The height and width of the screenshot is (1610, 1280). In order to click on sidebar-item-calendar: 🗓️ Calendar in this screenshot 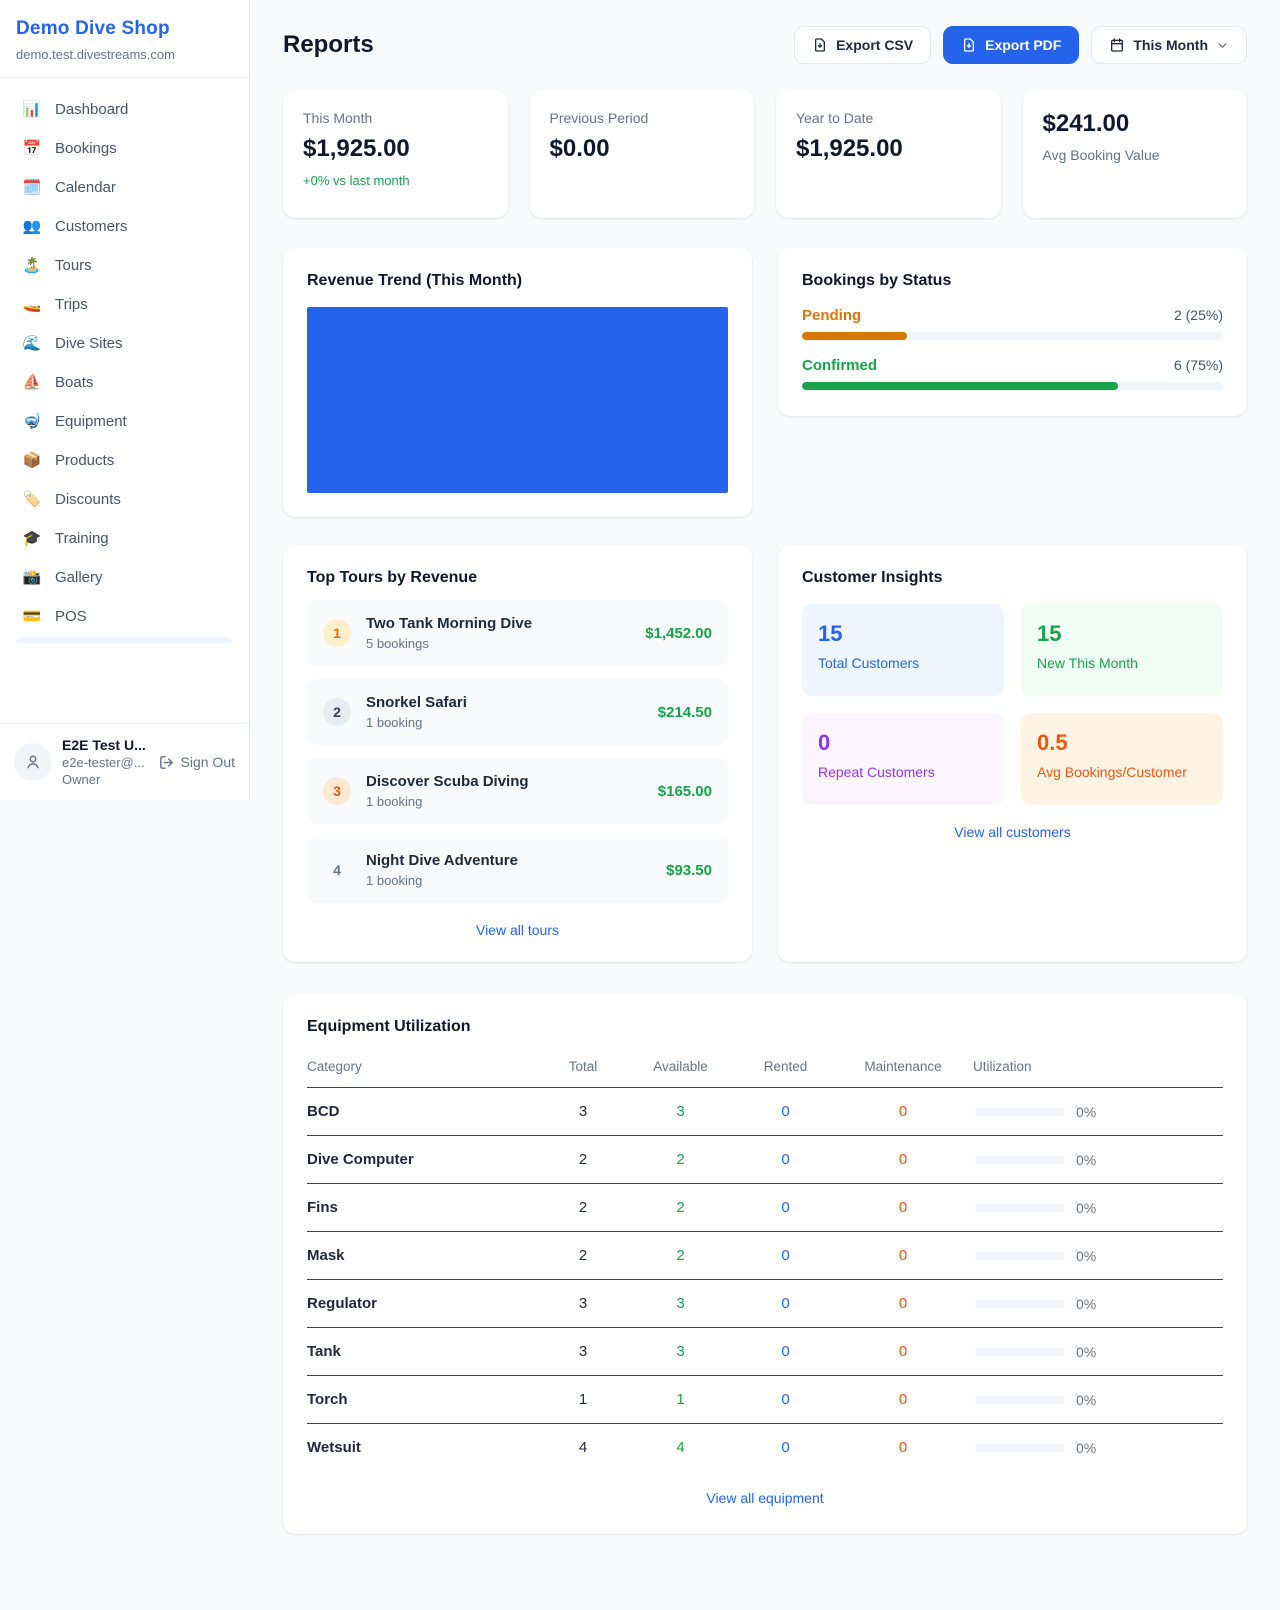, I will do `click(124, 187)`.